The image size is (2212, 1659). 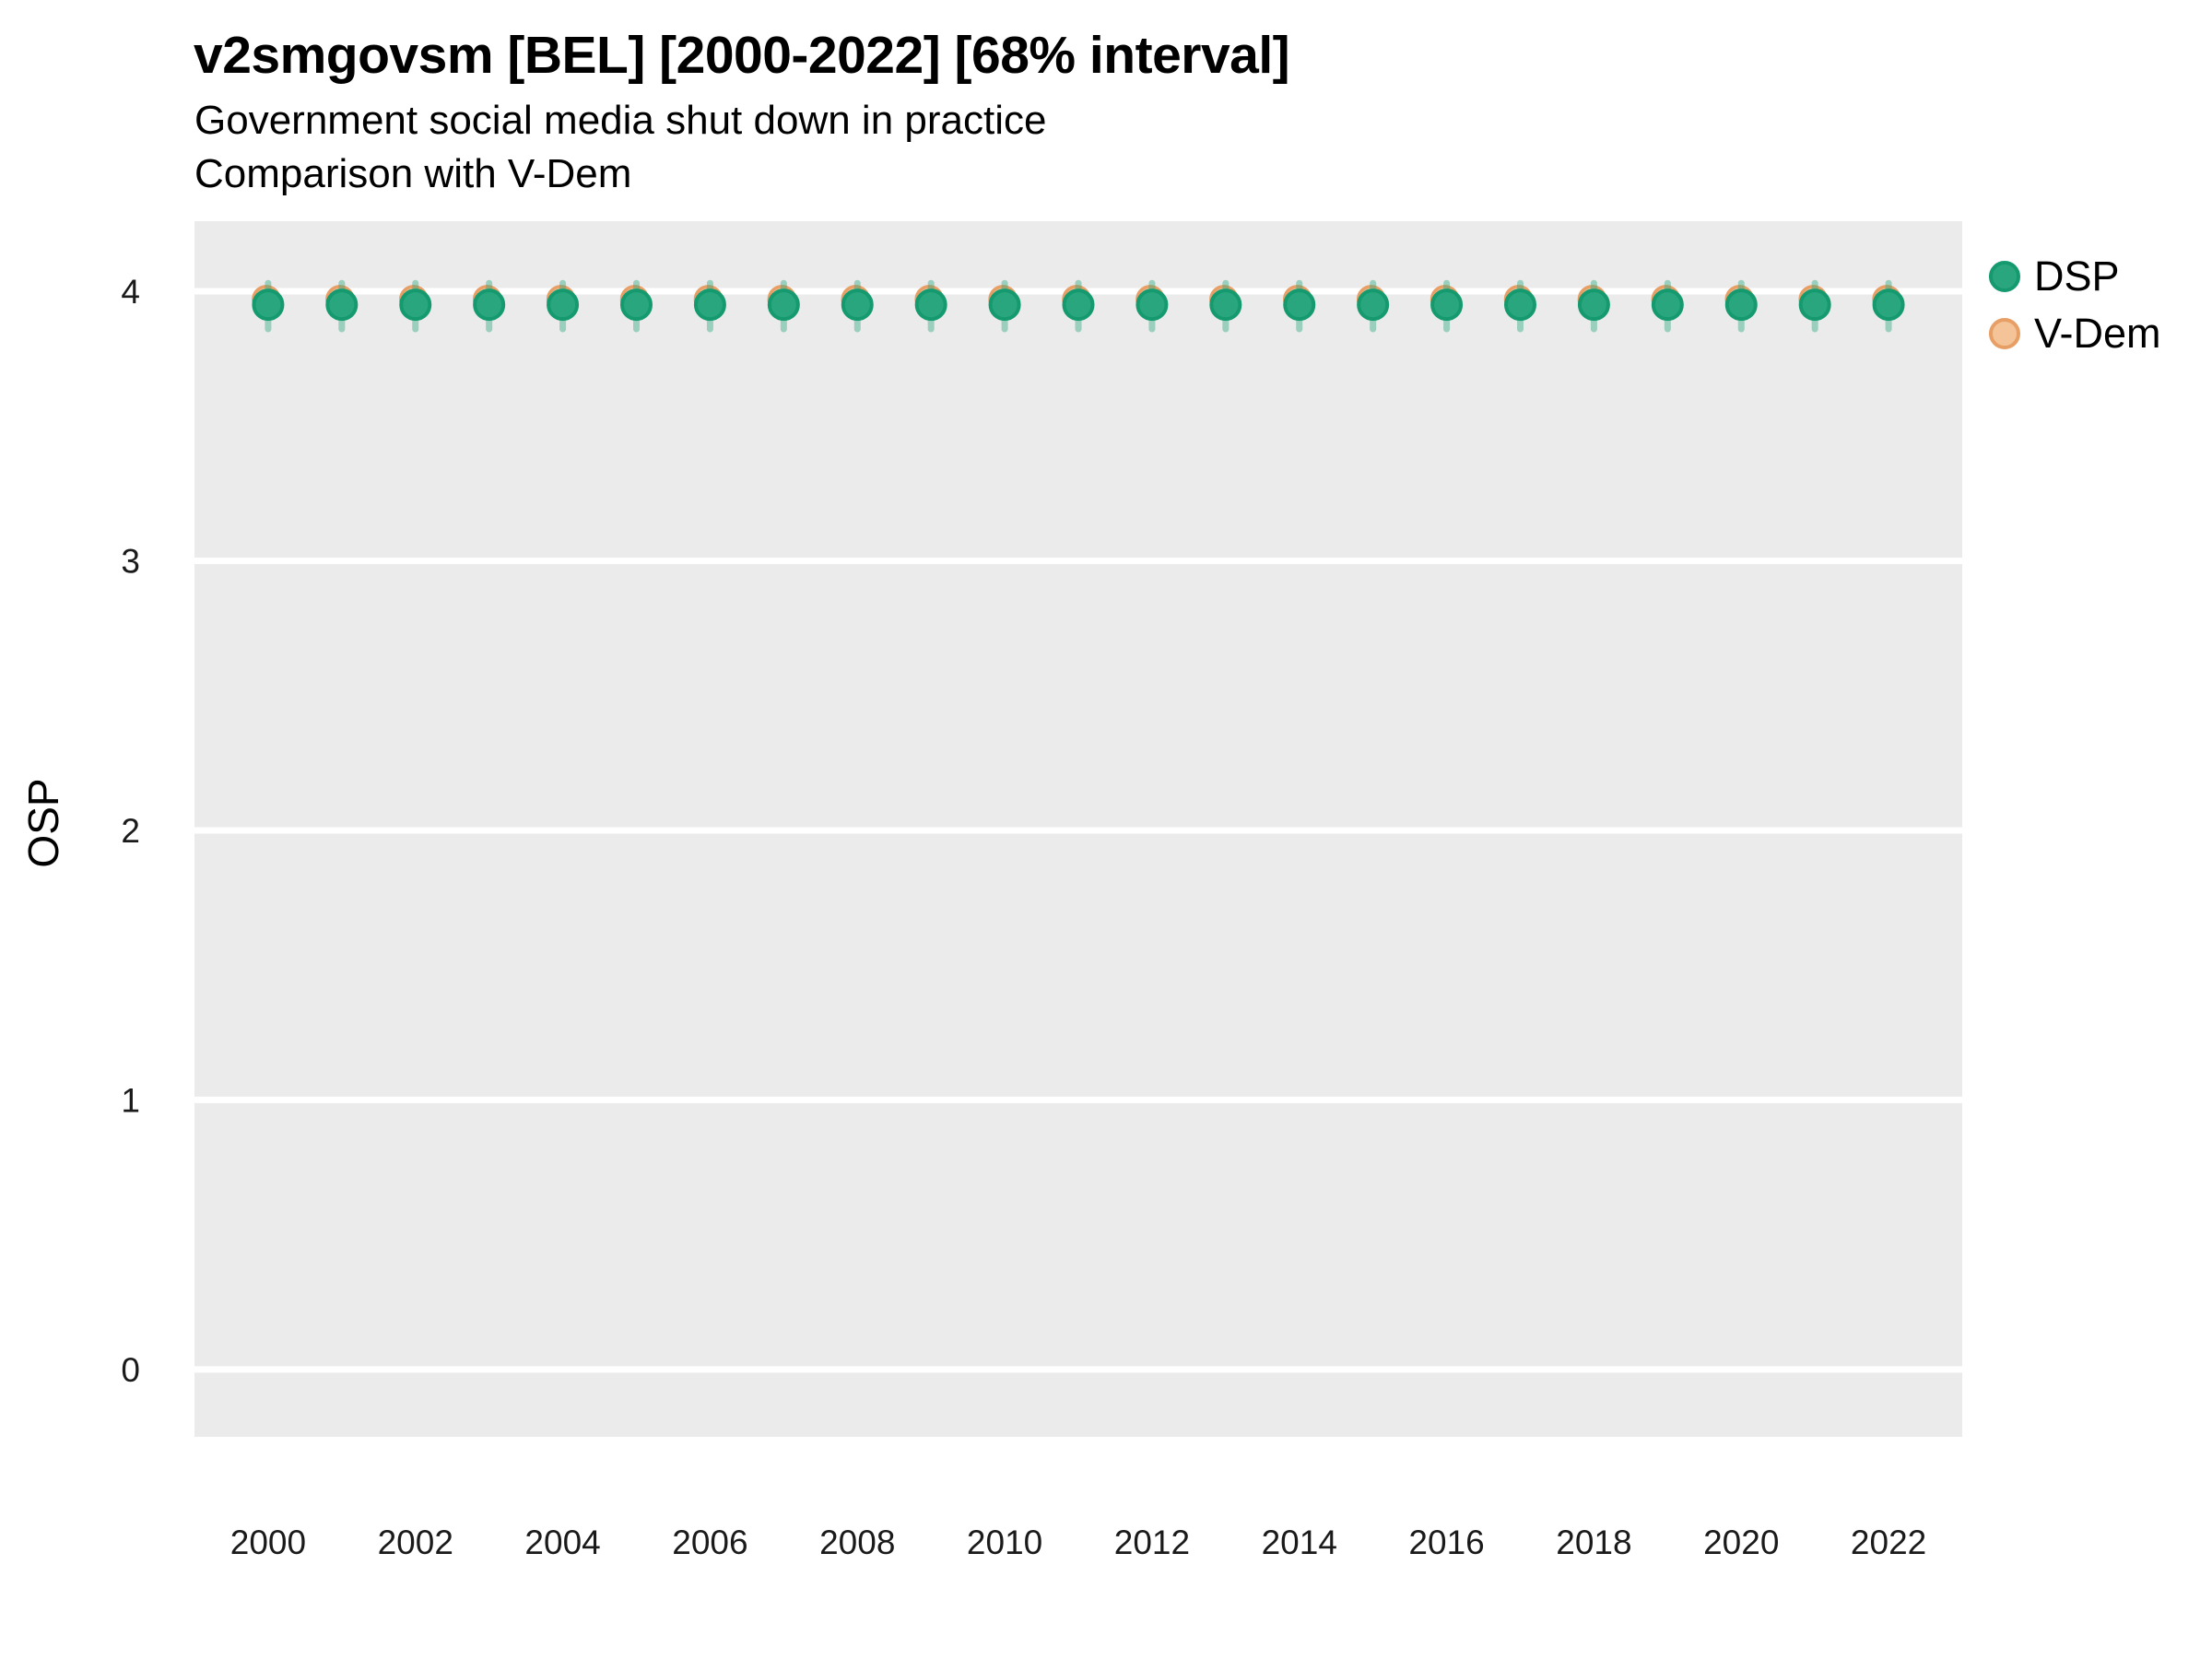 What do you see at coordinates (415, 1542) in the screenshot?
I see `x-tick-label-2002: 2002` at bounding box center [415, 1542].